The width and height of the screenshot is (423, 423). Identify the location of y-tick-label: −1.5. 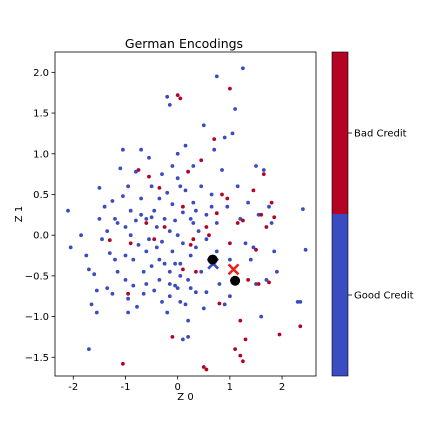
(37, 358).